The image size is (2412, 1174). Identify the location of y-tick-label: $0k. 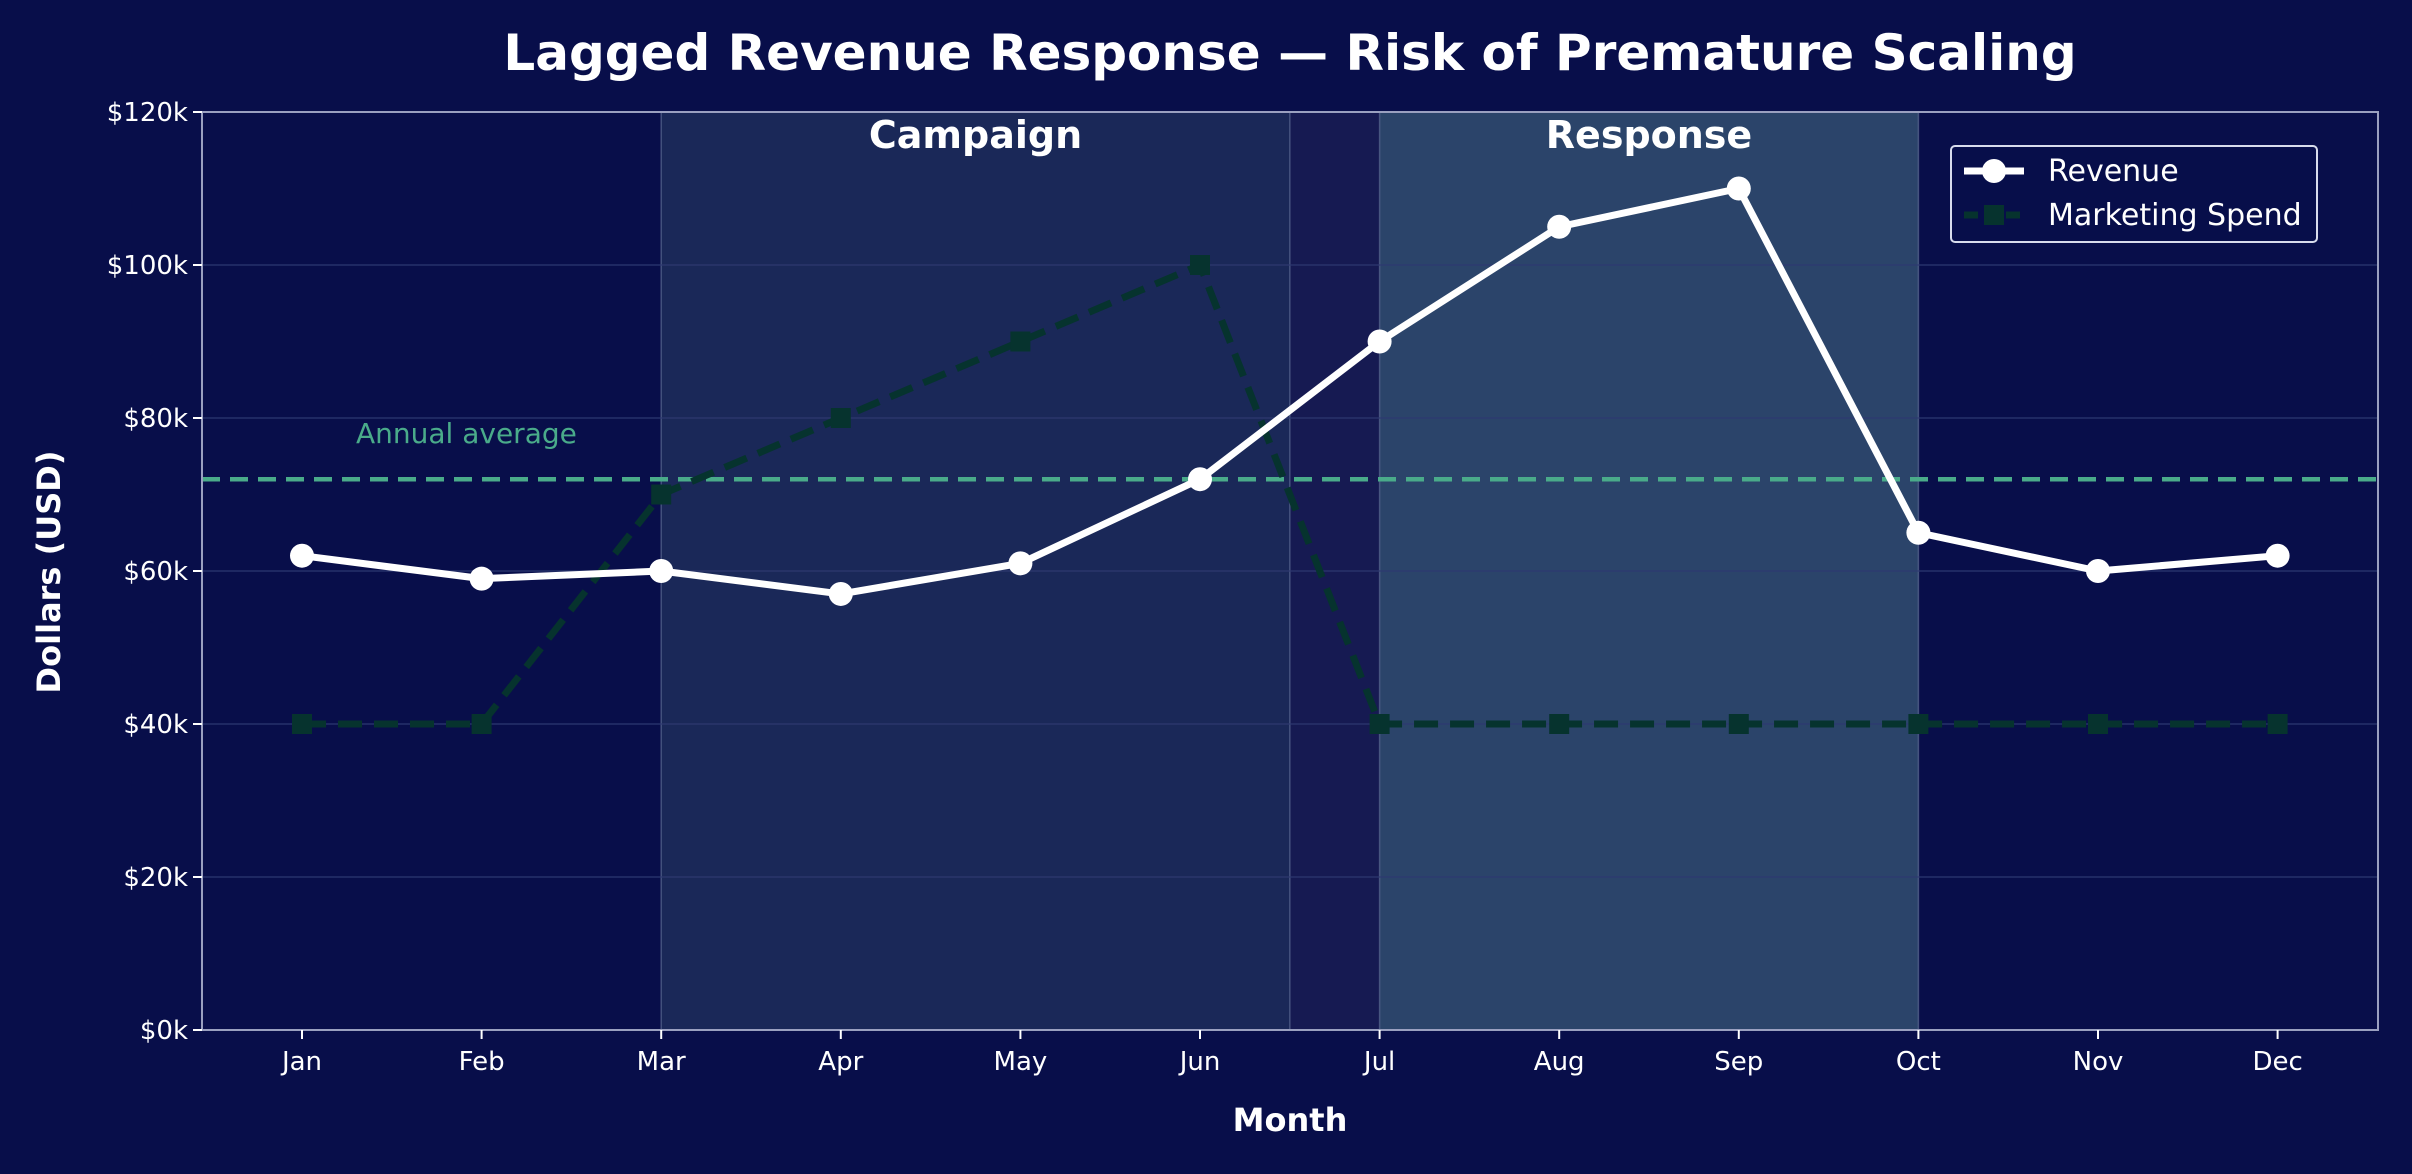
(164, 1031).